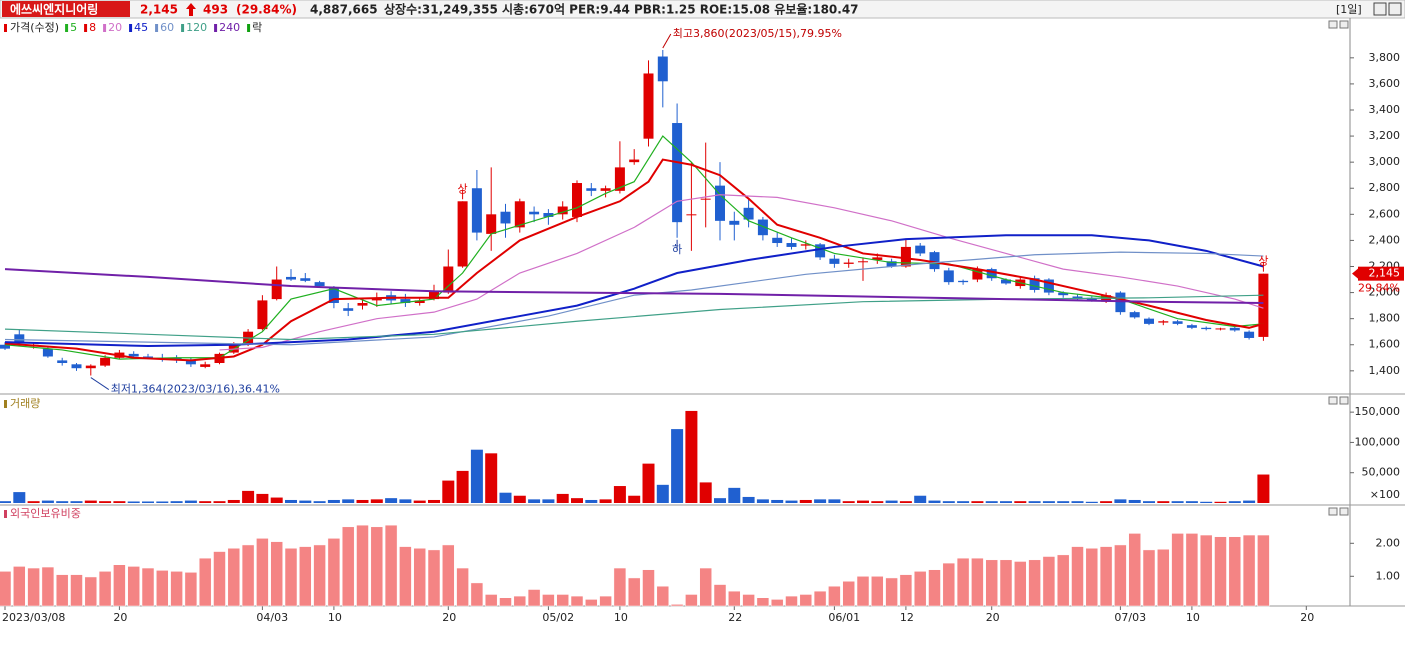 The height and width of the screenshot is (648, 1405). I want to click on y-tick-label: 3,400, so click(1385, 109).